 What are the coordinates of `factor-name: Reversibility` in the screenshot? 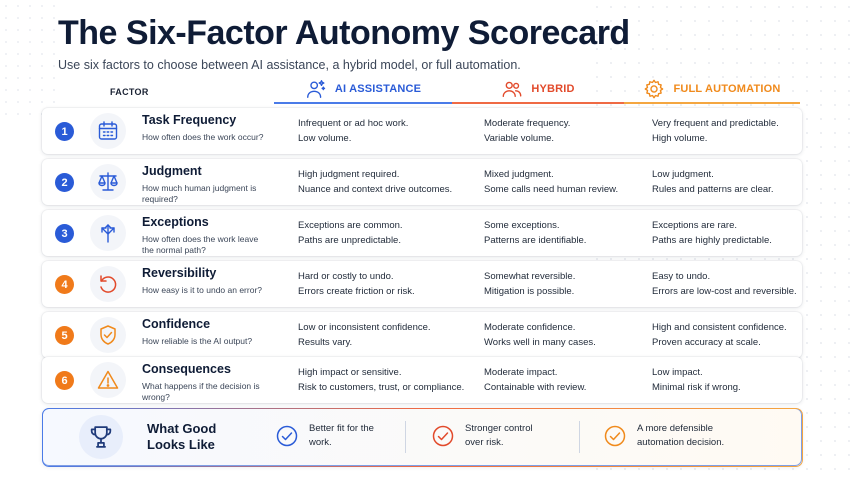 It's located at (179, 273).